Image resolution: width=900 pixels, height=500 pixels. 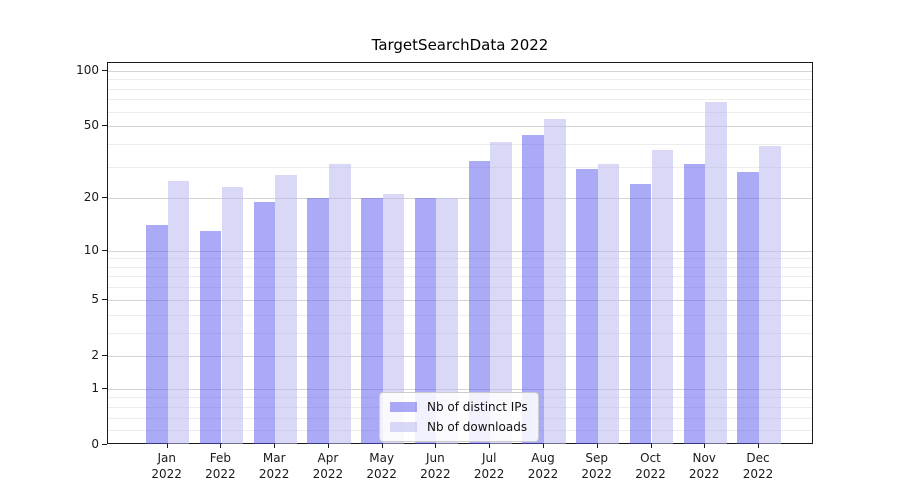 What do you see at coordinates (489, 474) in the screenshot?
I see `x-tick-year-jul: 2022` at bounding box center [489, 474].